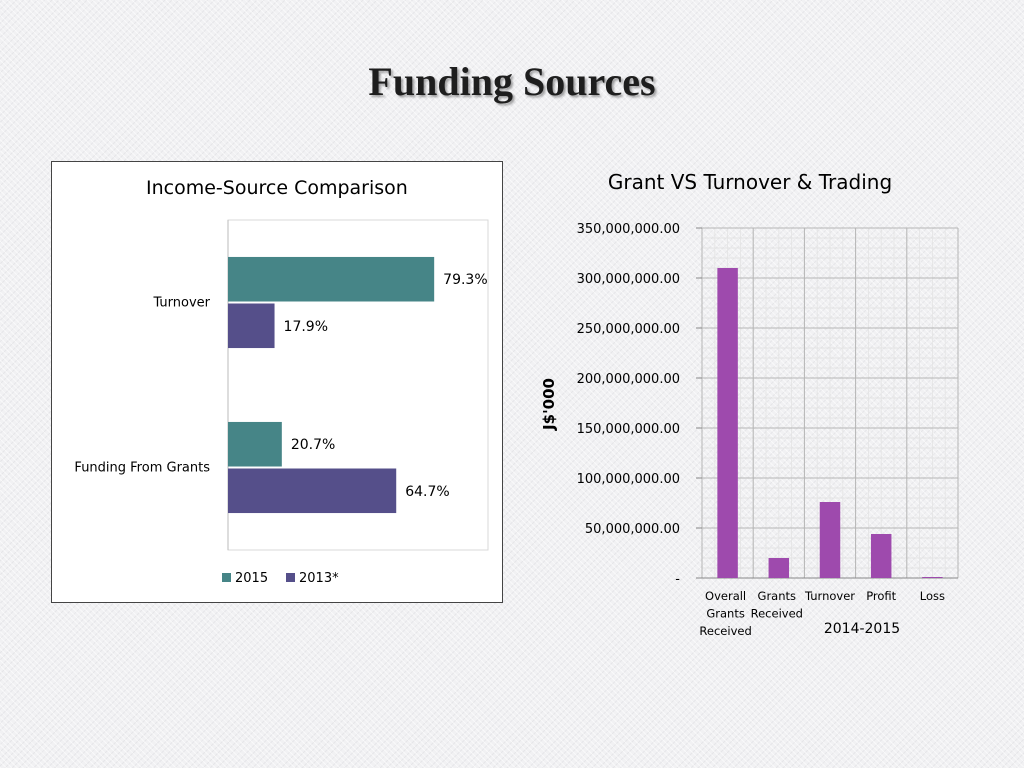 This screenshot has height=768, width=1024. Describe the element at coordinates (829, 596) in the screenshot. I see `x-tick-label: Turnover` at that location.